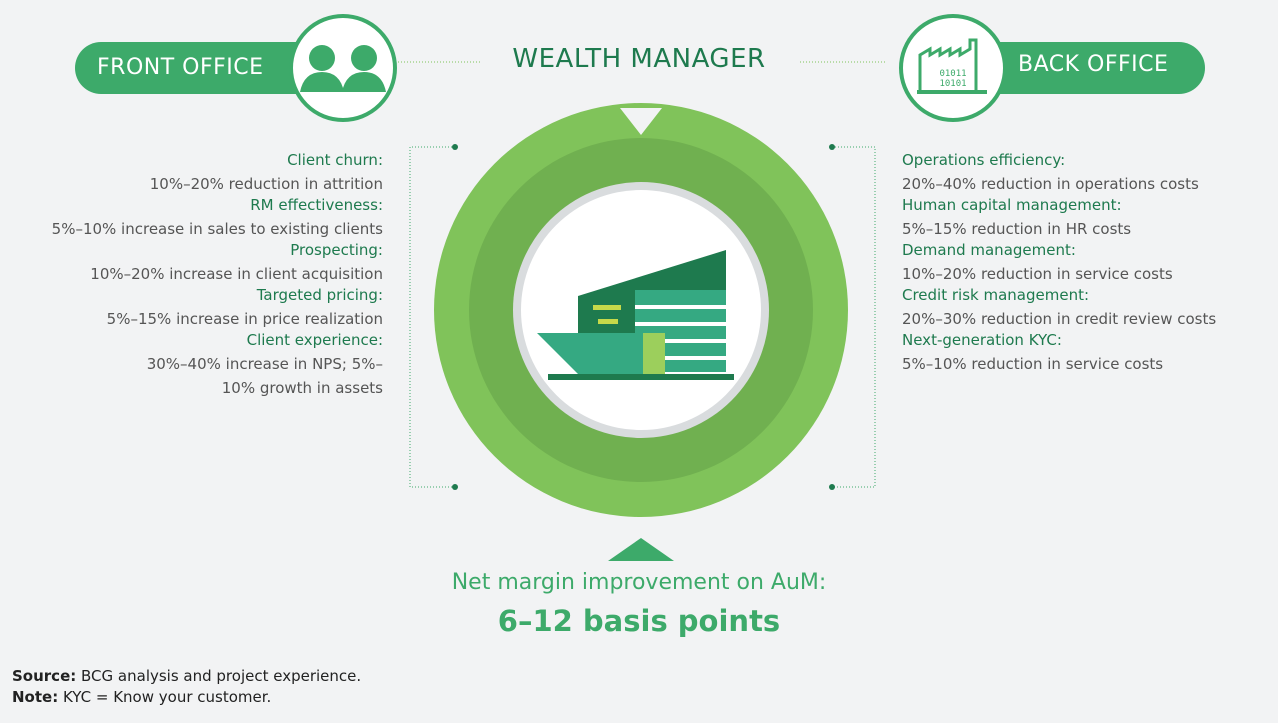 The image size is (1278, 723). Describe the element at coordinates (996, 295) in the screenshot. I see `benefit-title: Credit risk management:` at that location.